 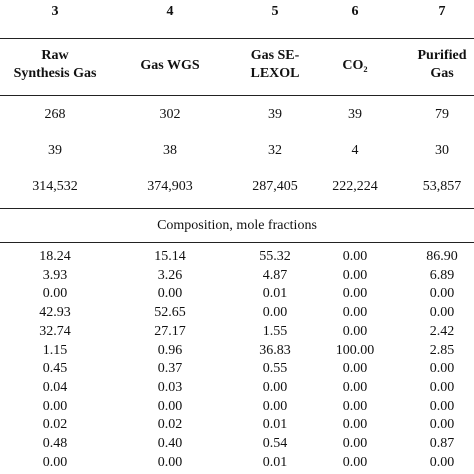 I want to click on cell: 0.03, so click(x=170, y=387).